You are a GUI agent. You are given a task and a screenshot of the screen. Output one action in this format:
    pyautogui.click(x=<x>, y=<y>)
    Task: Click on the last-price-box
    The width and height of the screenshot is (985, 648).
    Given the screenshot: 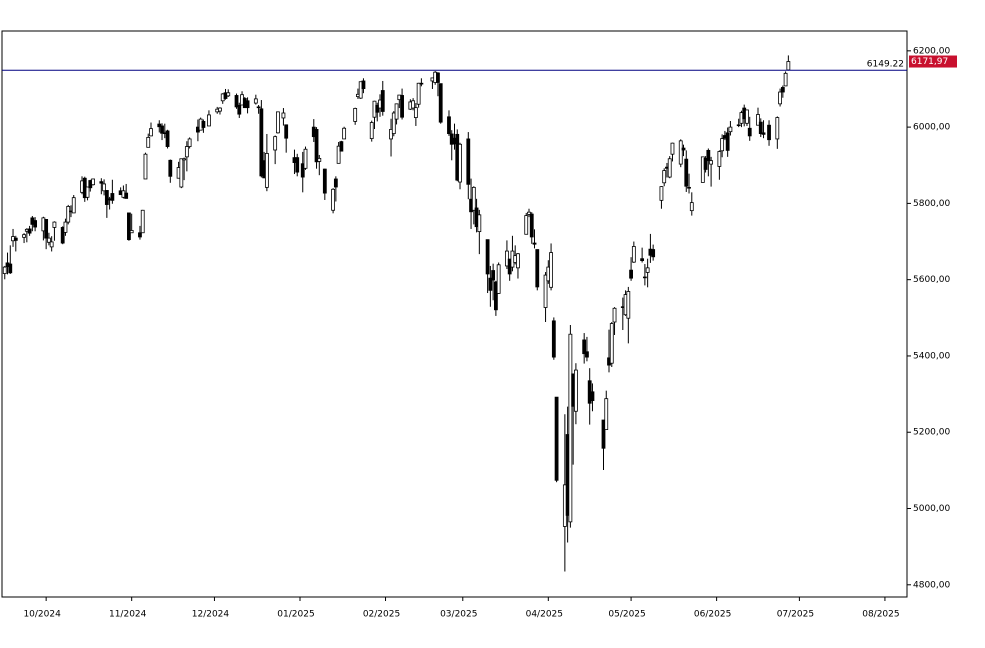 What is the action you would take?
    pyautogui.click(x=933, y=61)
    